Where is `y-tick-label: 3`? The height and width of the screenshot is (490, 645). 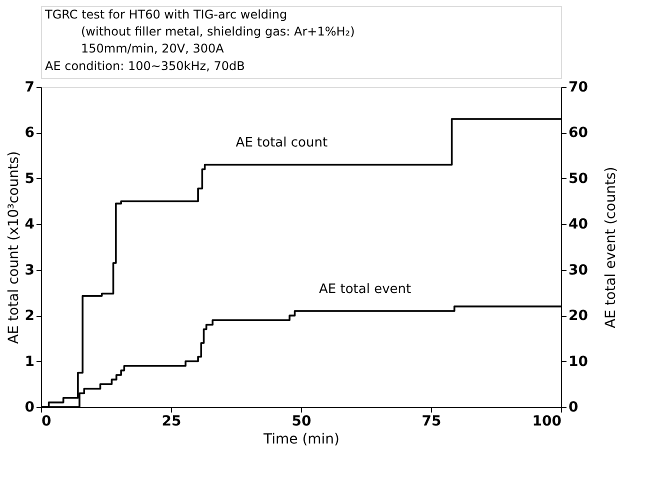
y-tick-label: 3 is located at coordinates (29, 270).